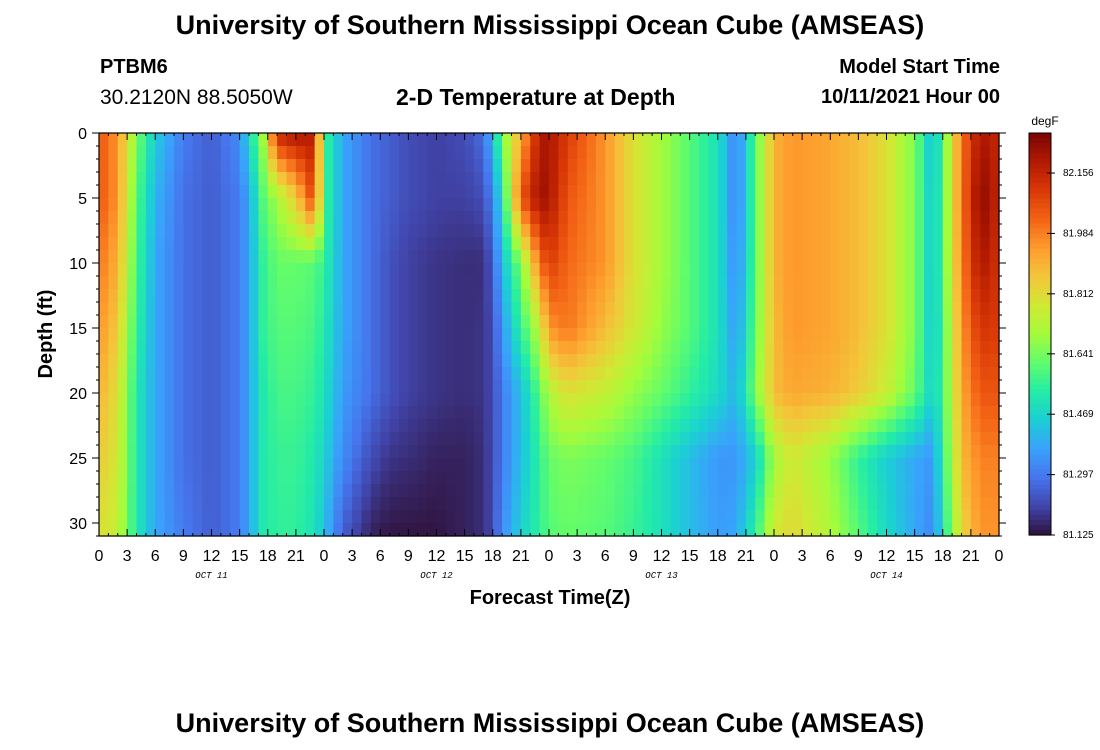 Image resolution: width=1100 pixels, height=750 pixels. Describe the element at coordinates (134, 67) in the screenshot. I see `station-id: PTBM6` at that location.